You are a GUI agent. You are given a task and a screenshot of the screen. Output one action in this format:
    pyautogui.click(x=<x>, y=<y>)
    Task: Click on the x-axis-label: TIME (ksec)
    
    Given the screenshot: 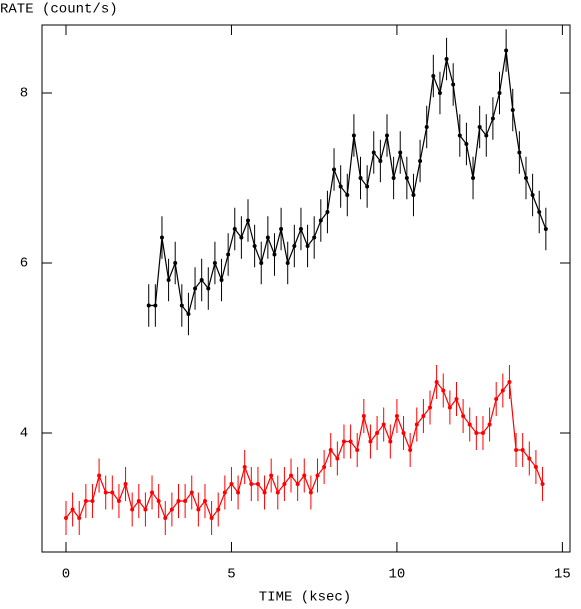 What is the action you would take?
    pyautogui.click(x=305, y=597)
    